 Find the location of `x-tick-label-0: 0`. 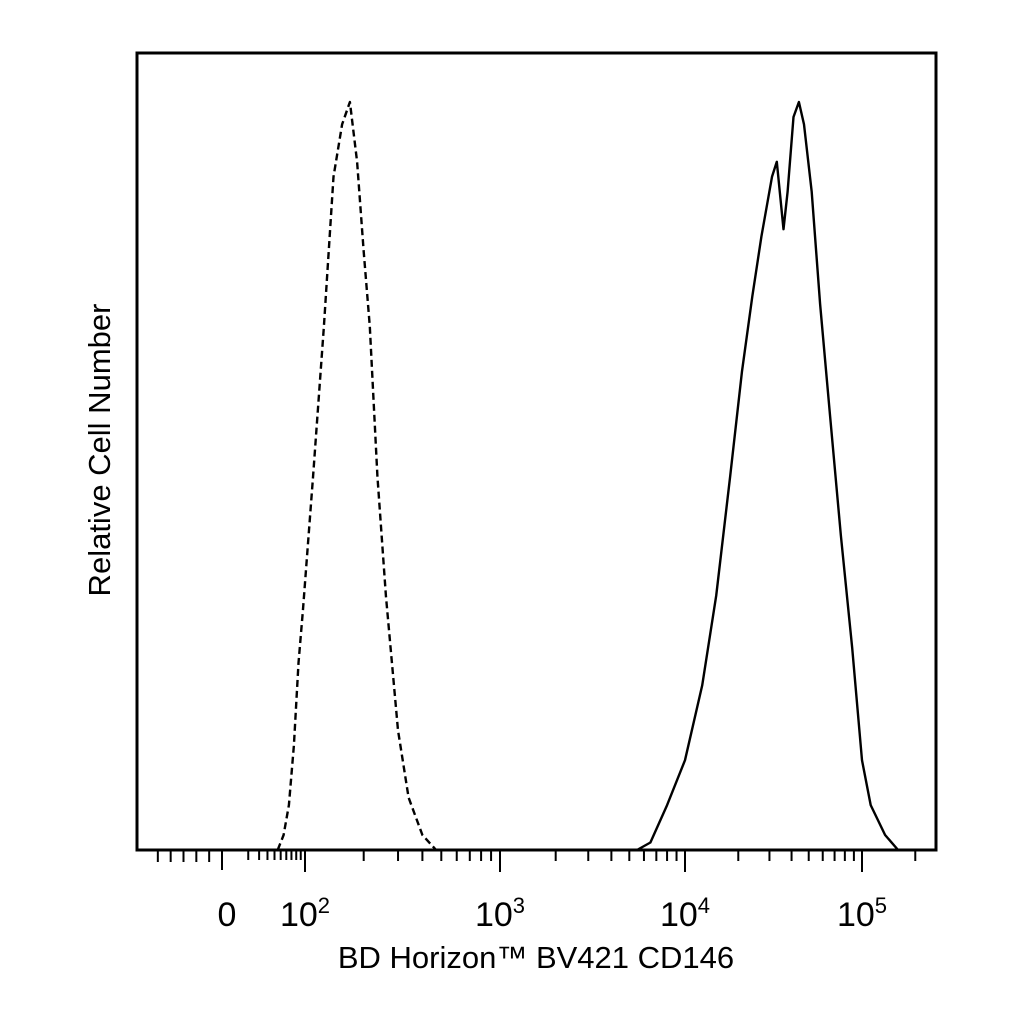

x-tick-label-0: 0 is located at coordinates (227, 915).